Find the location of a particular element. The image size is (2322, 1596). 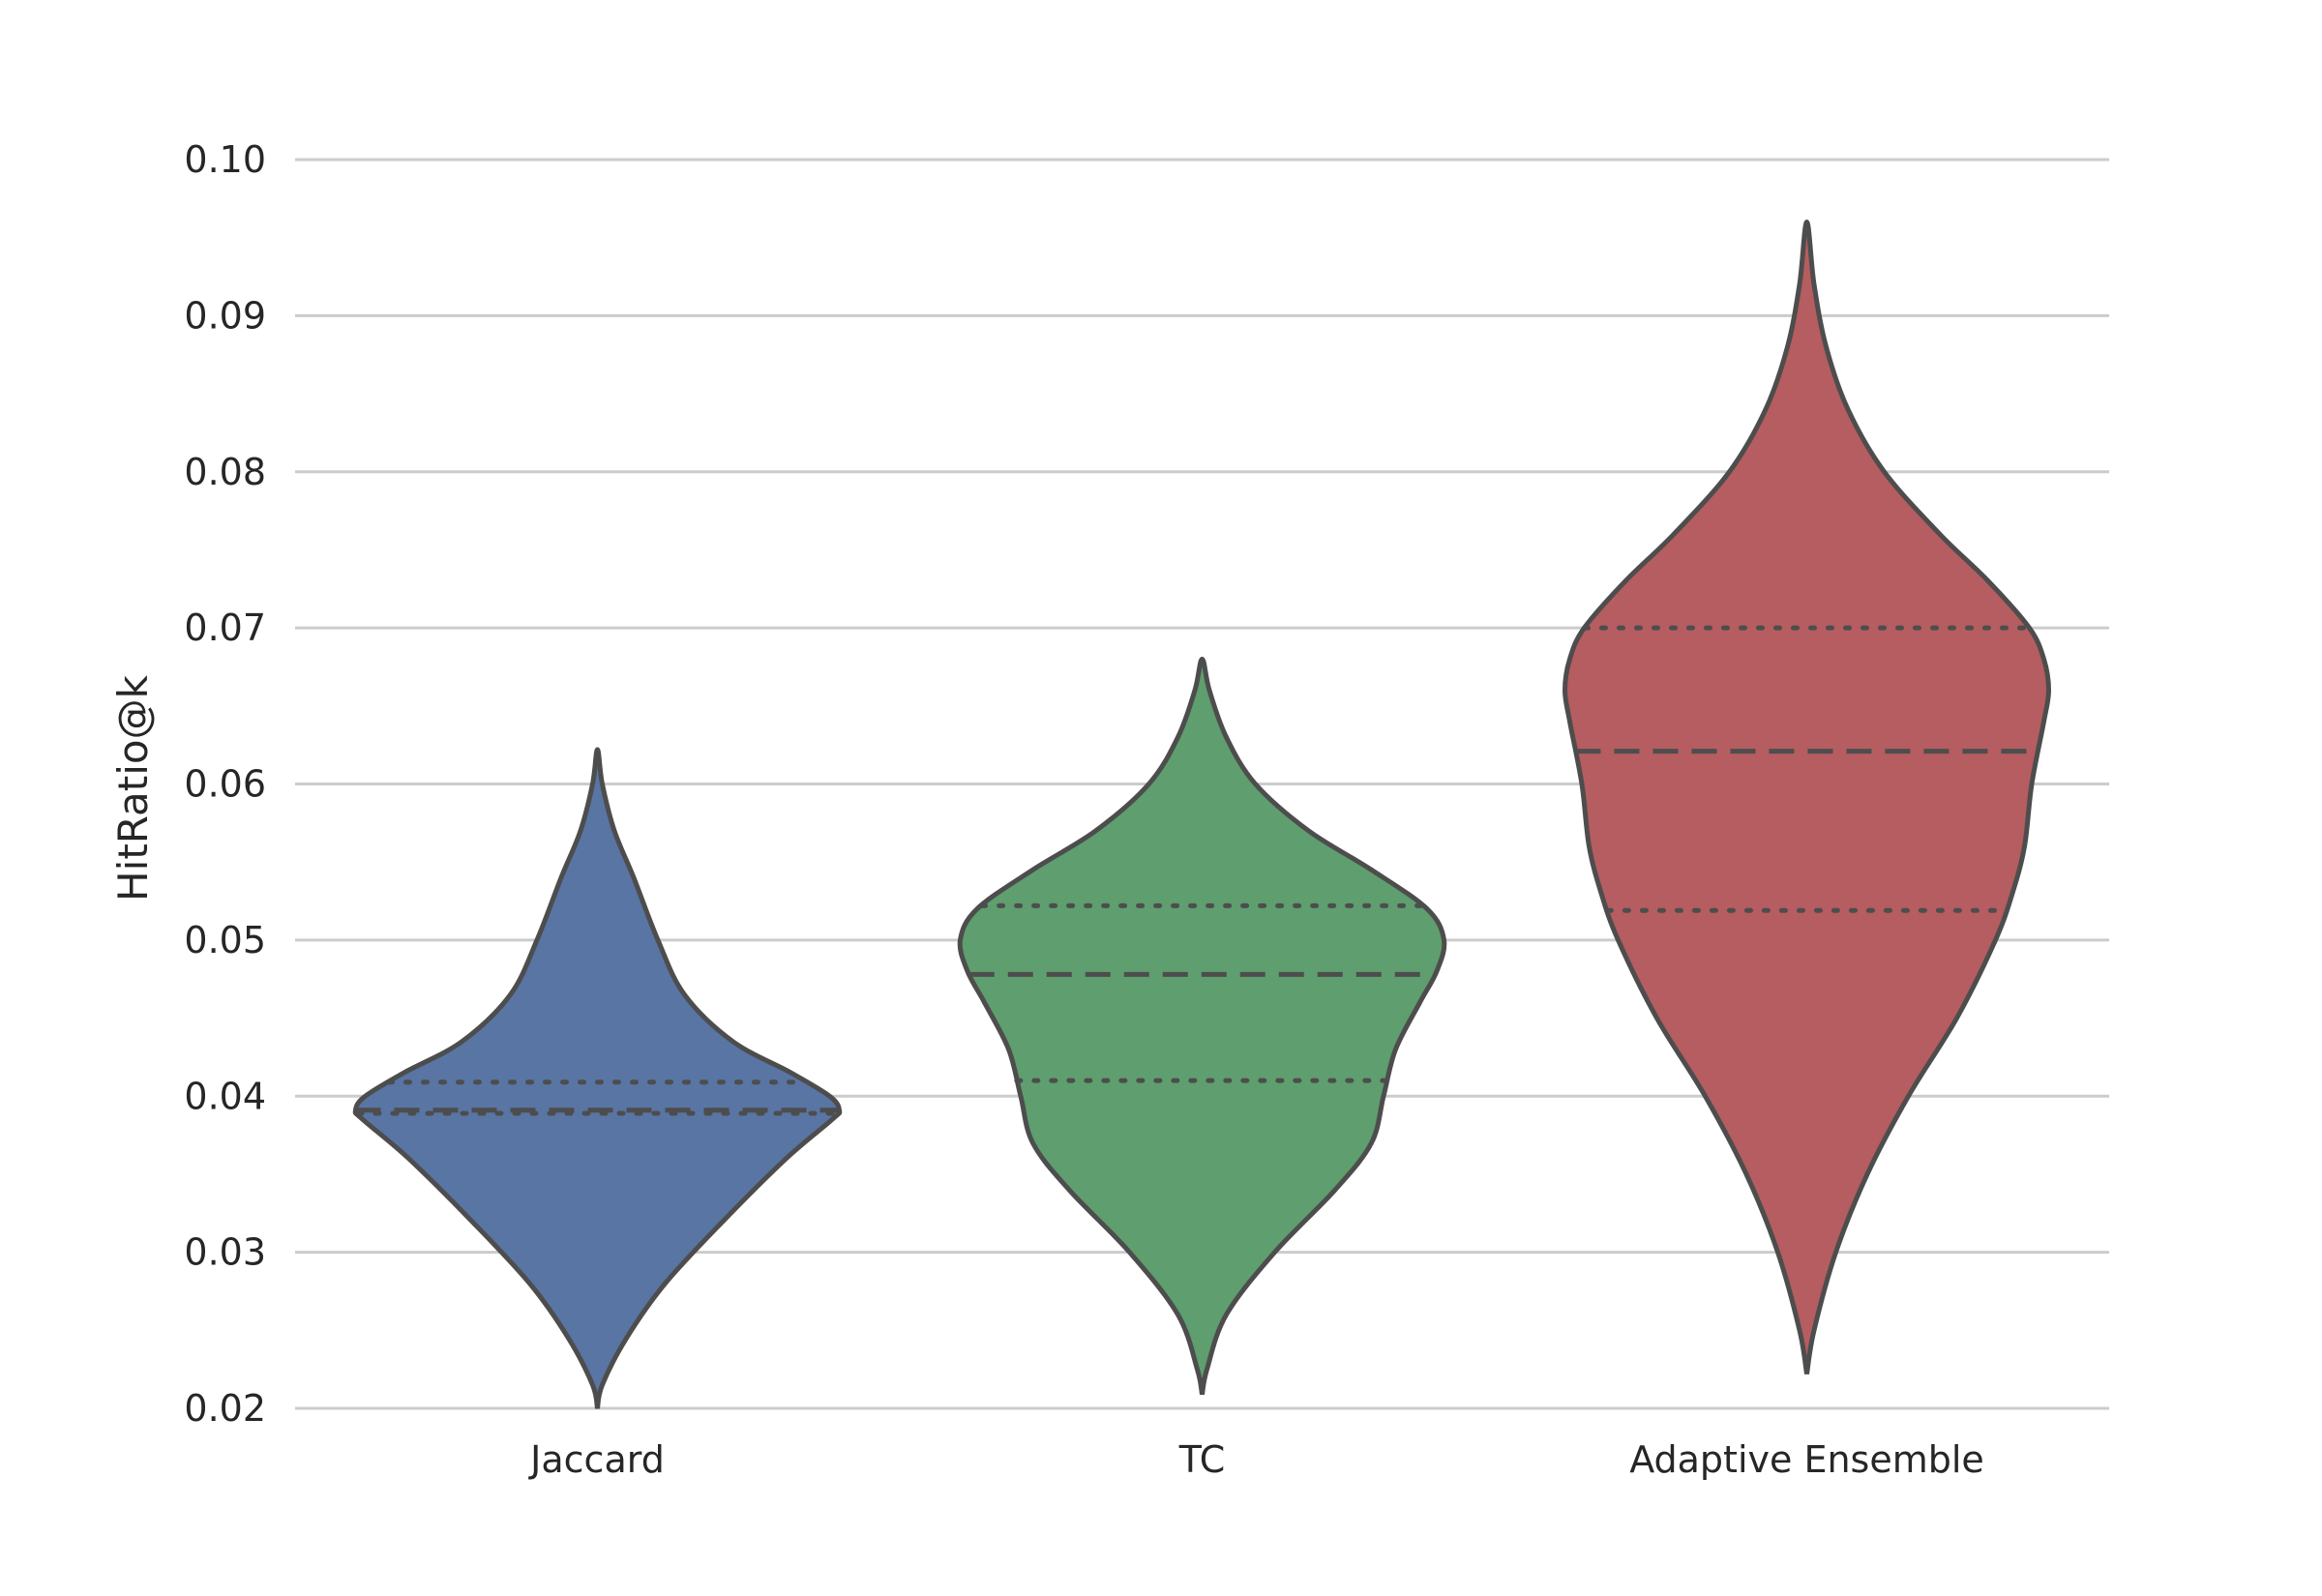

x-tick-labels: Jaccard TC Adaptive Ensemble is located at coordinates (1256, 1459).